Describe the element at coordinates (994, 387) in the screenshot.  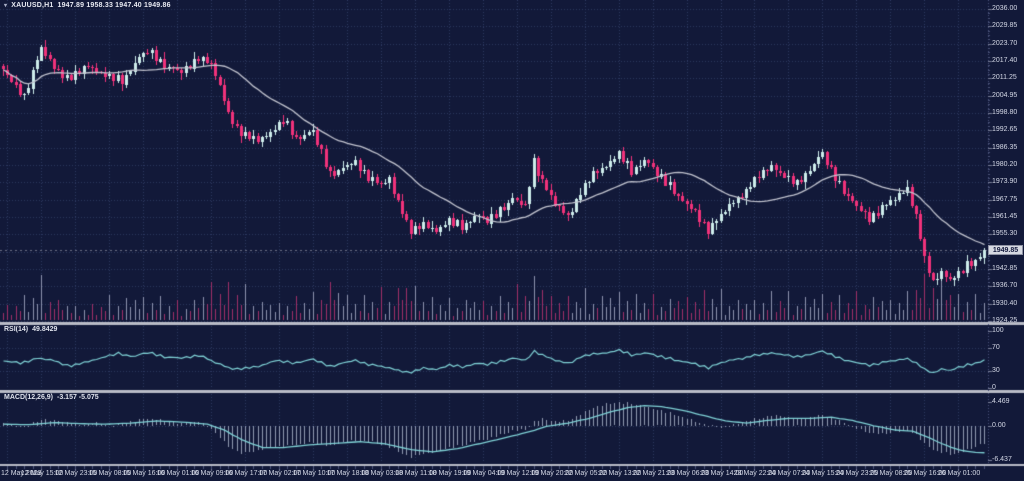
I see `rsi-axis-label: 0` at that location.